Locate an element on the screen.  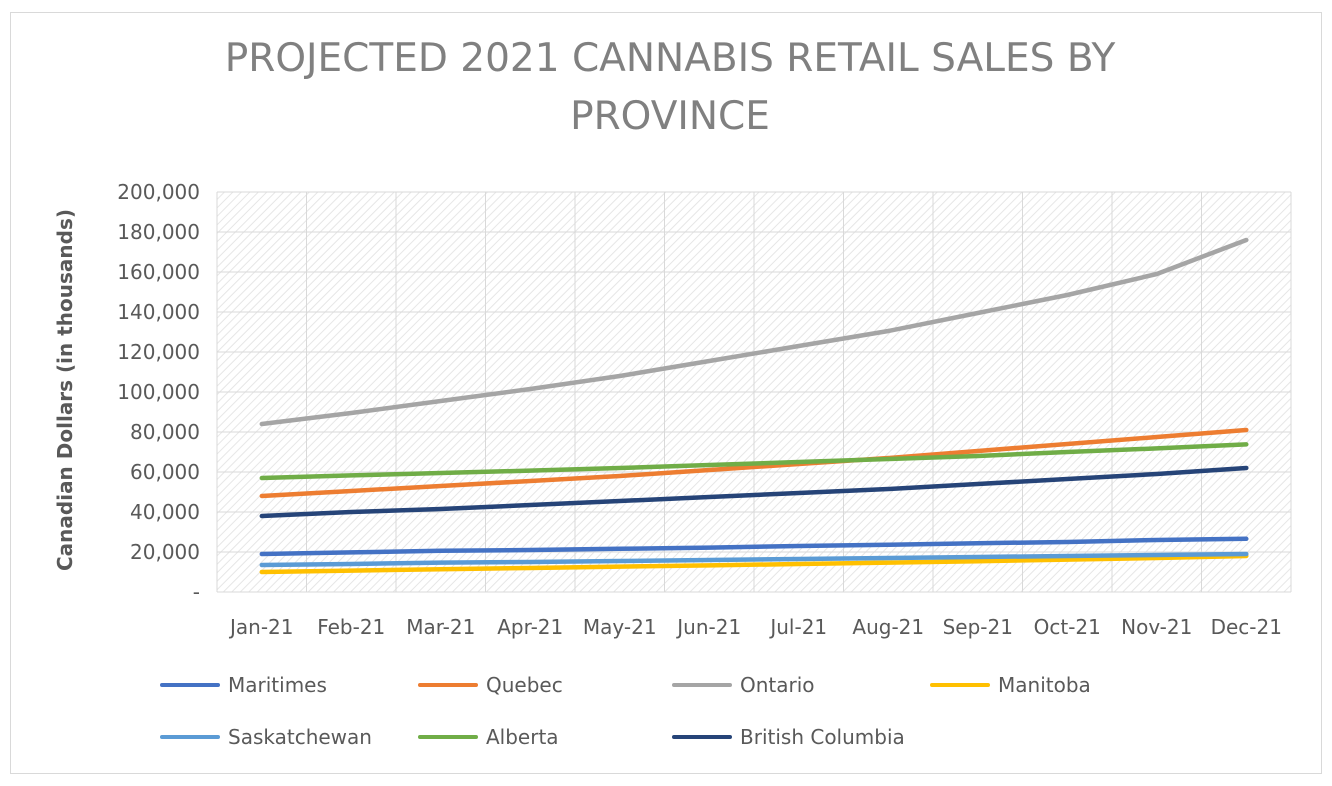
y-tick-label: 40,000 is located at coordinates (165, 512).